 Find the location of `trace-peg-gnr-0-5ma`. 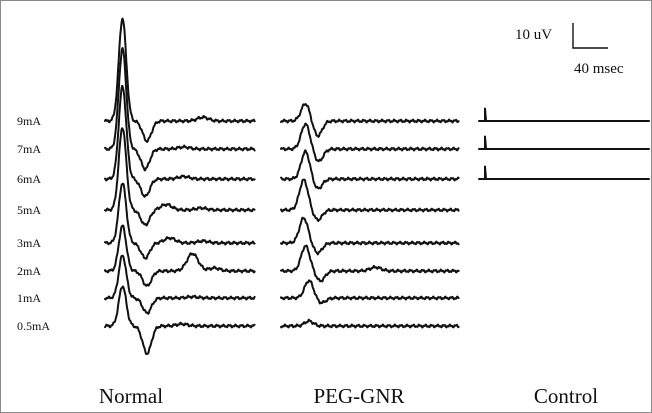

trace-peg-gnr-0-5ma is located at coordinates (370, 323).